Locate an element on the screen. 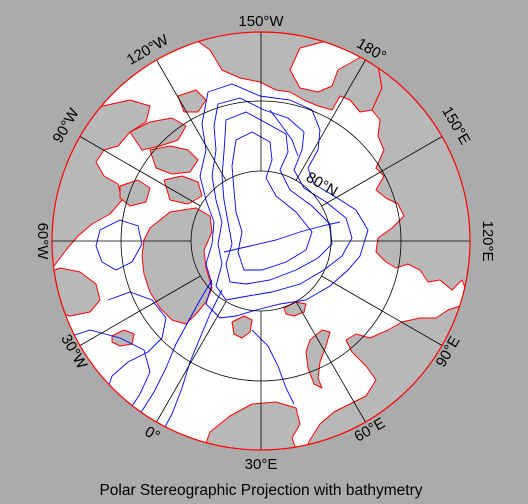 The height and width of the screenshot is (504, 528). bathymetry-contour-barents is located at coordinates (273, 367).